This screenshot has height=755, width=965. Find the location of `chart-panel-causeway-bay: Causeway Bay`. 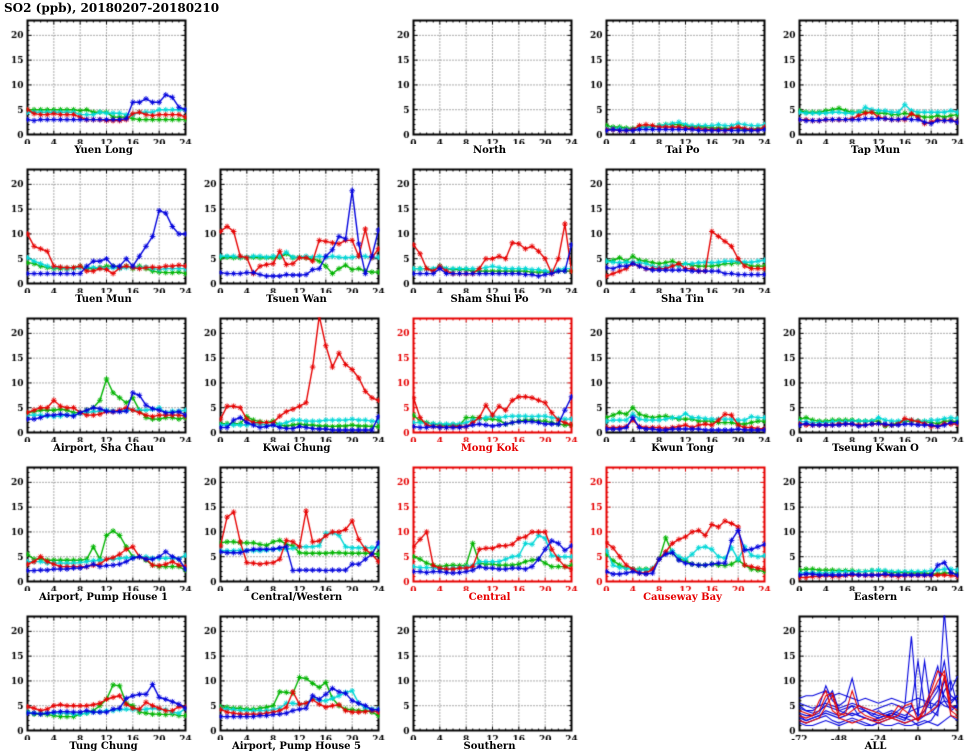

chart-panel-causeway-bay: Causeway Bay is located at coordinates (675, 529).